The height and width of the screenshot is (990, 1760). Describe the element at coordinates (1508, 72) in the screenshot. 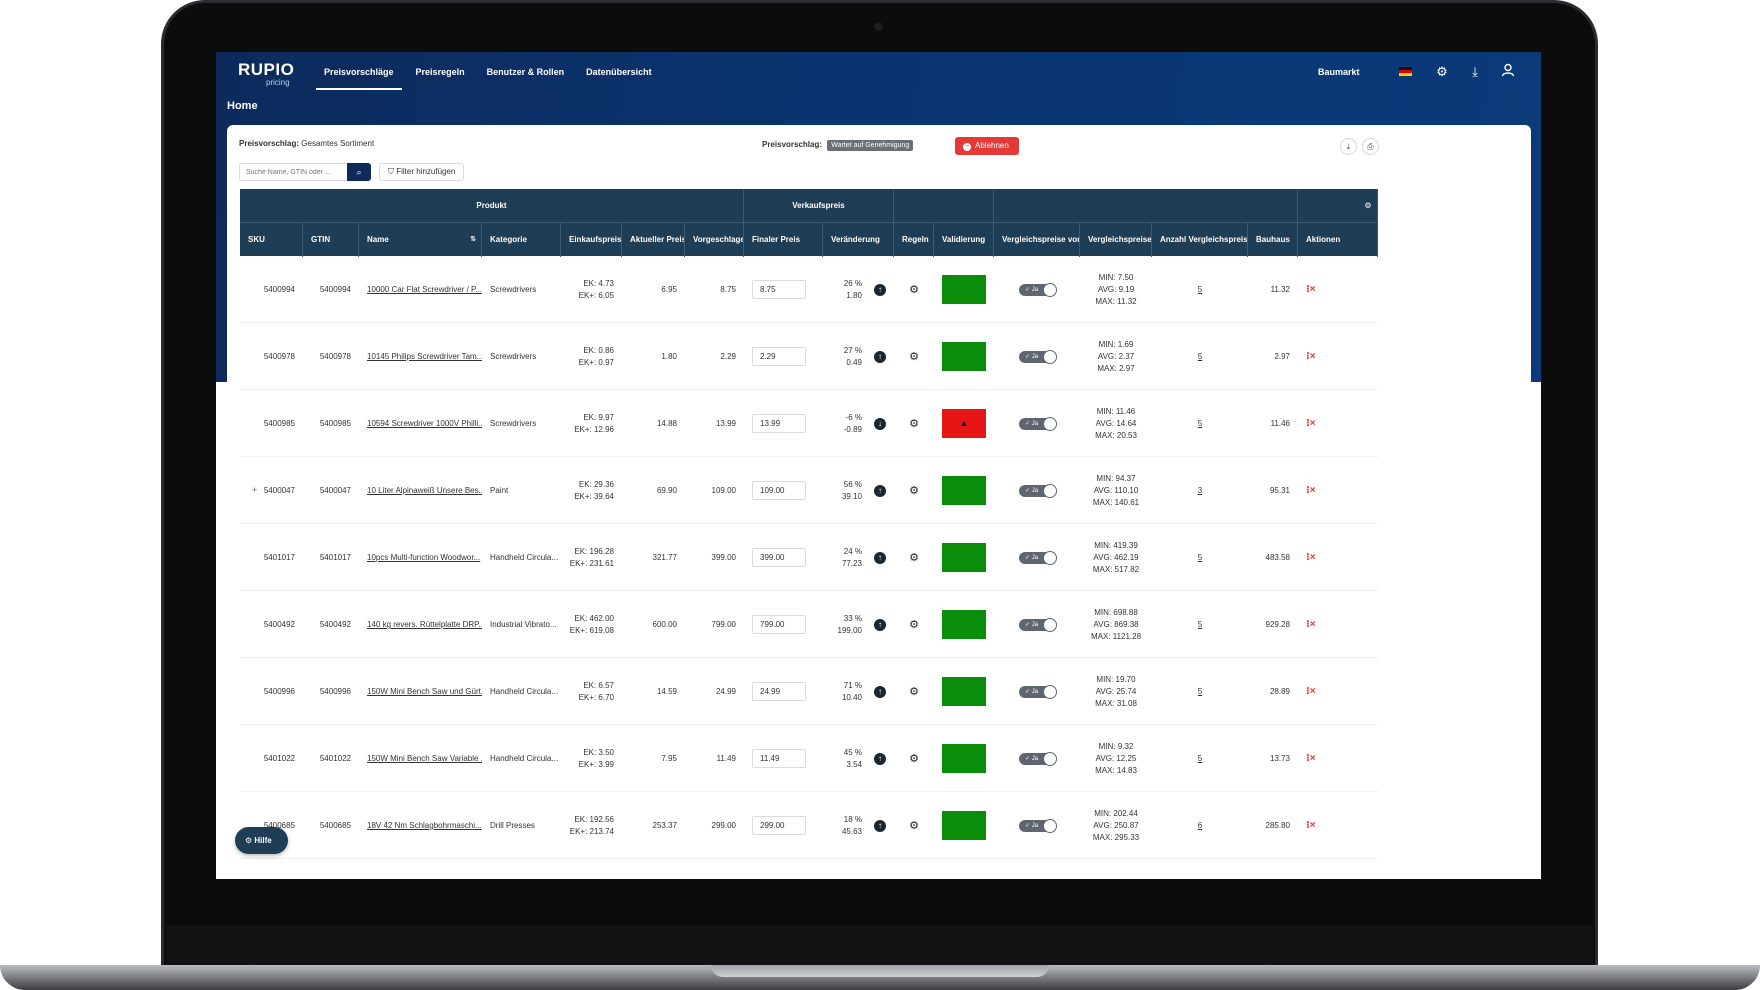

I see `user-icon` at that location.